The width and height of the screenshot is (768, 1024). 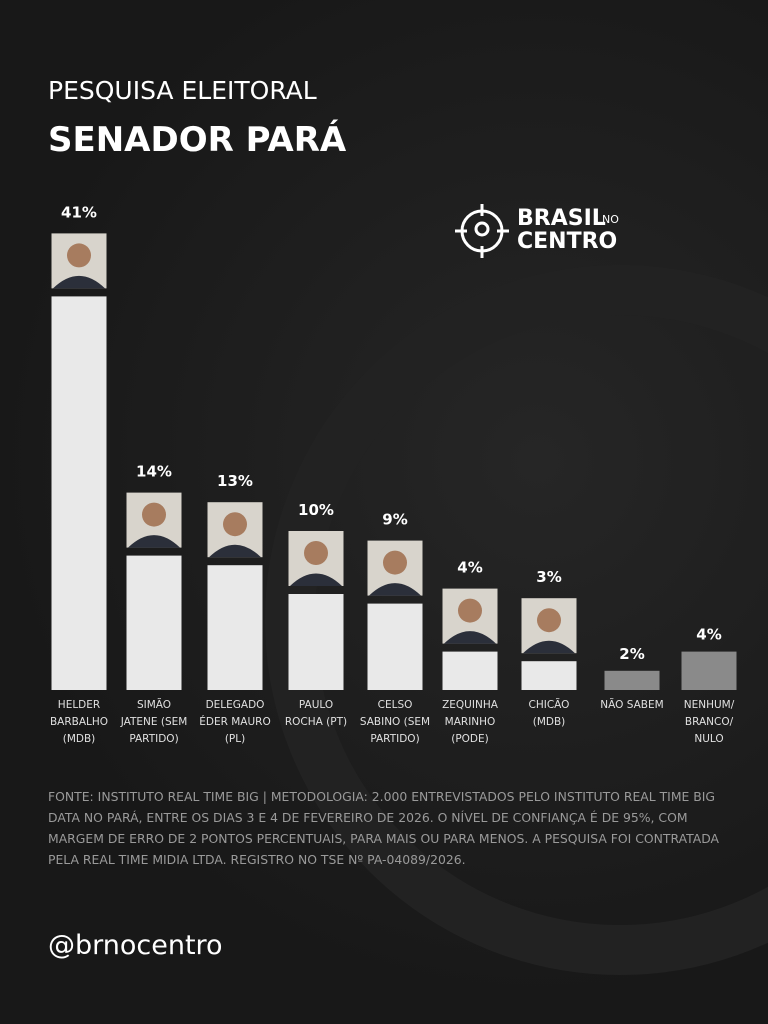 I want to click on logo-icon, so click(x=482, y=231).